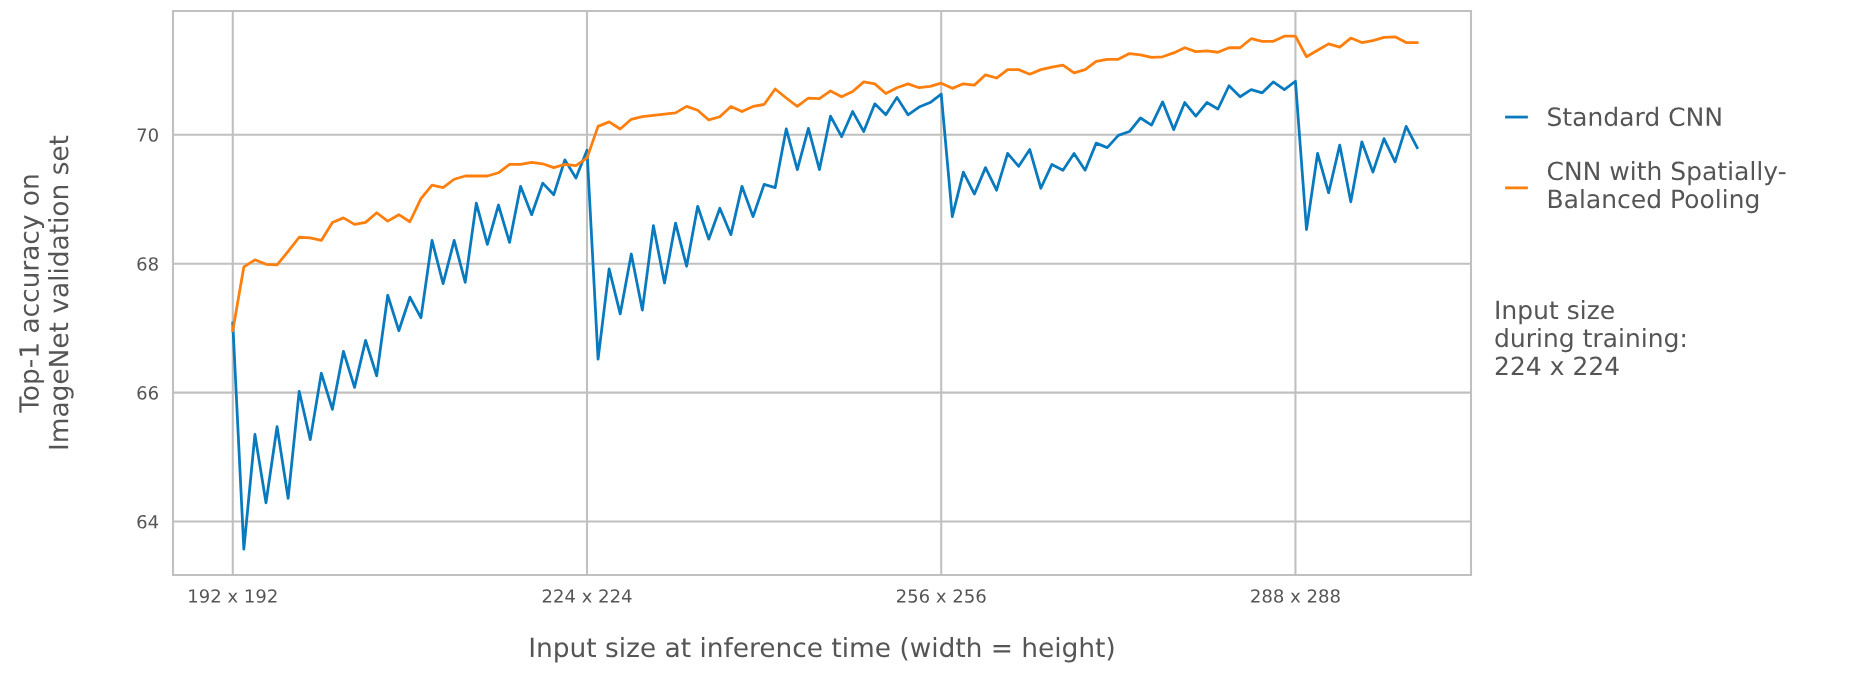  Describe the element at coordinates (1590, 337) in the screenshot. I see `text: Input size during training: 224 x 224` at that location.